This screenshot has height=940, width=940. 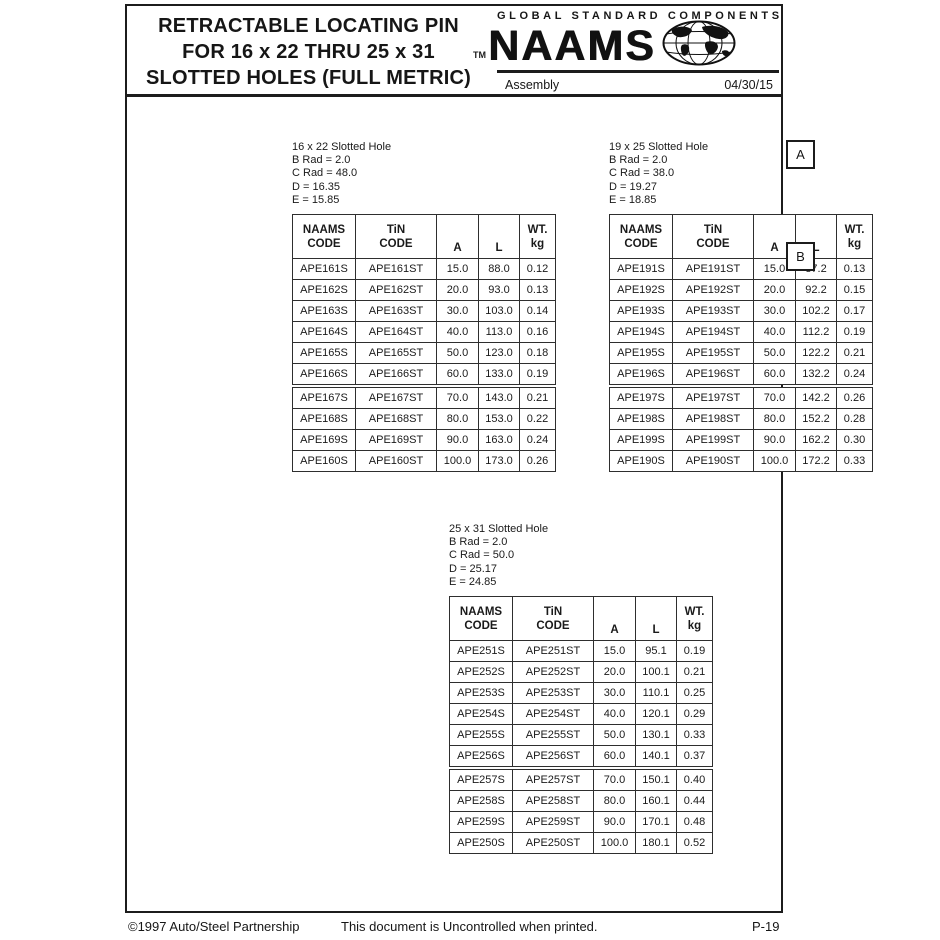 I want to click on table-cell: 132.2, so click(x=816, y=374).